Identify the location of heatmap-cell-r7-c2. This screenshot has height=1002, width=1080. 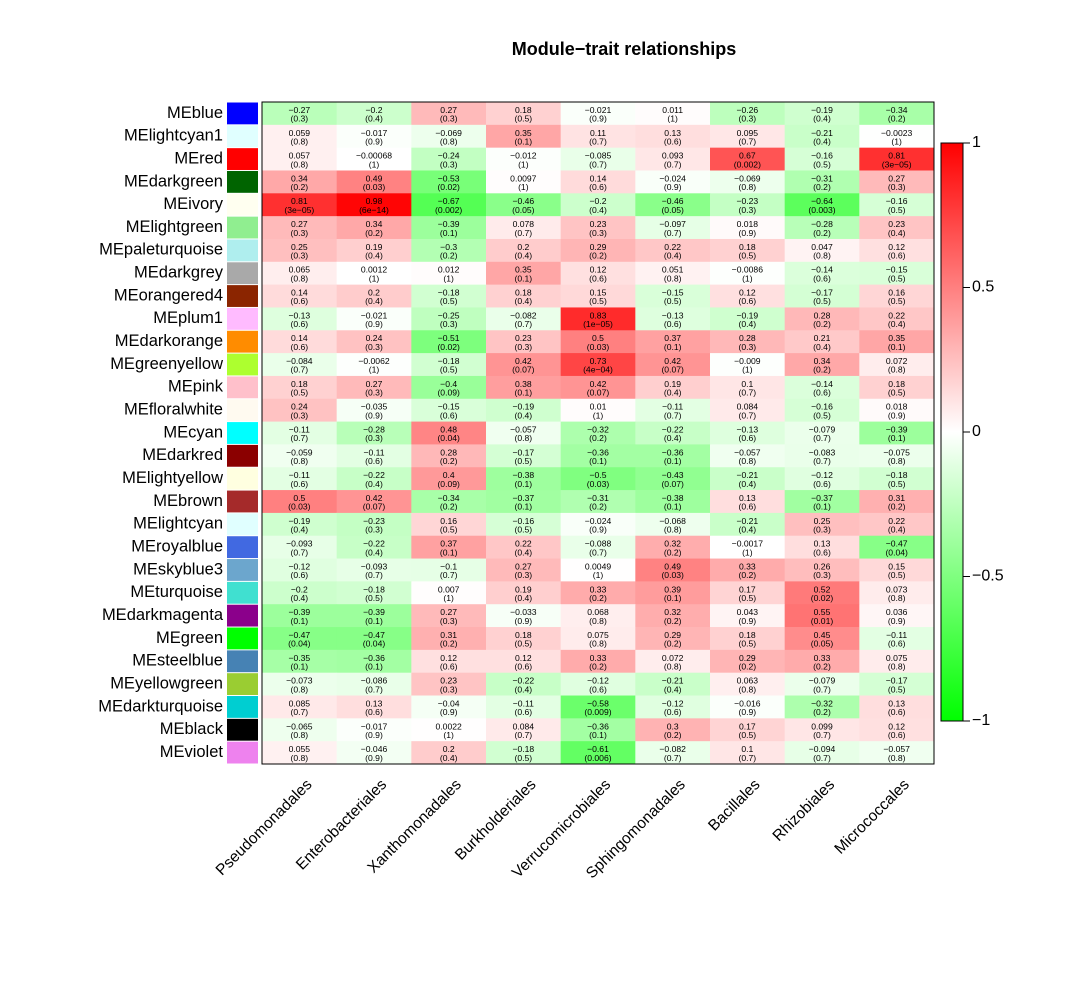
(449, 273).